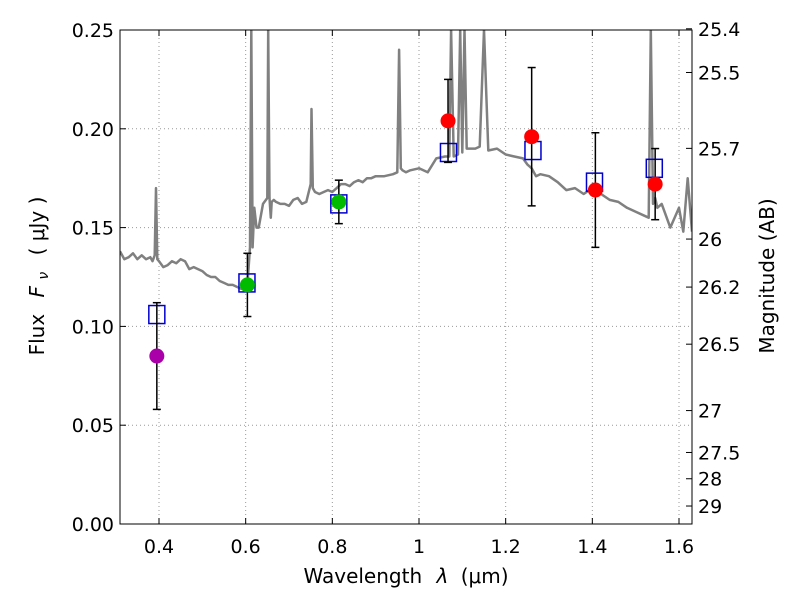 This screenshot has height=600, width=800. I want to click on x-tick-label: 0.8, so click(332, 547).